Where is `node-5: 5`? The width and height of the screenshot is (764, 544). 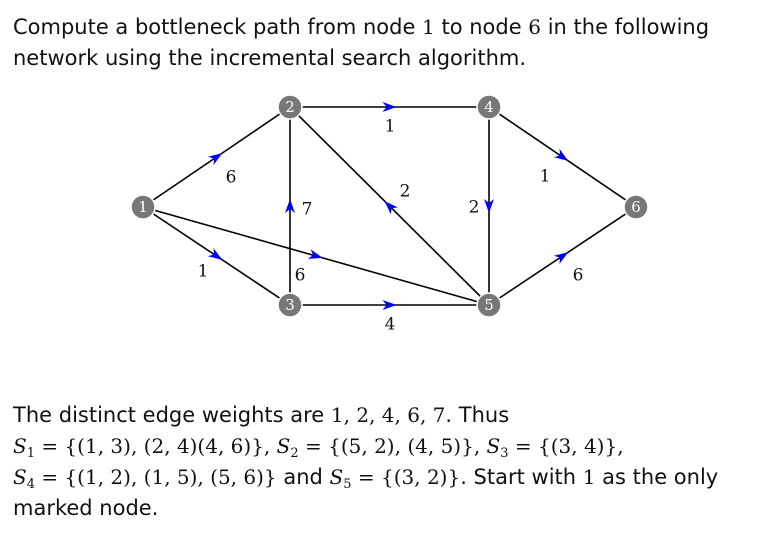 node-5: 5 is located at coordinates (489, 305).